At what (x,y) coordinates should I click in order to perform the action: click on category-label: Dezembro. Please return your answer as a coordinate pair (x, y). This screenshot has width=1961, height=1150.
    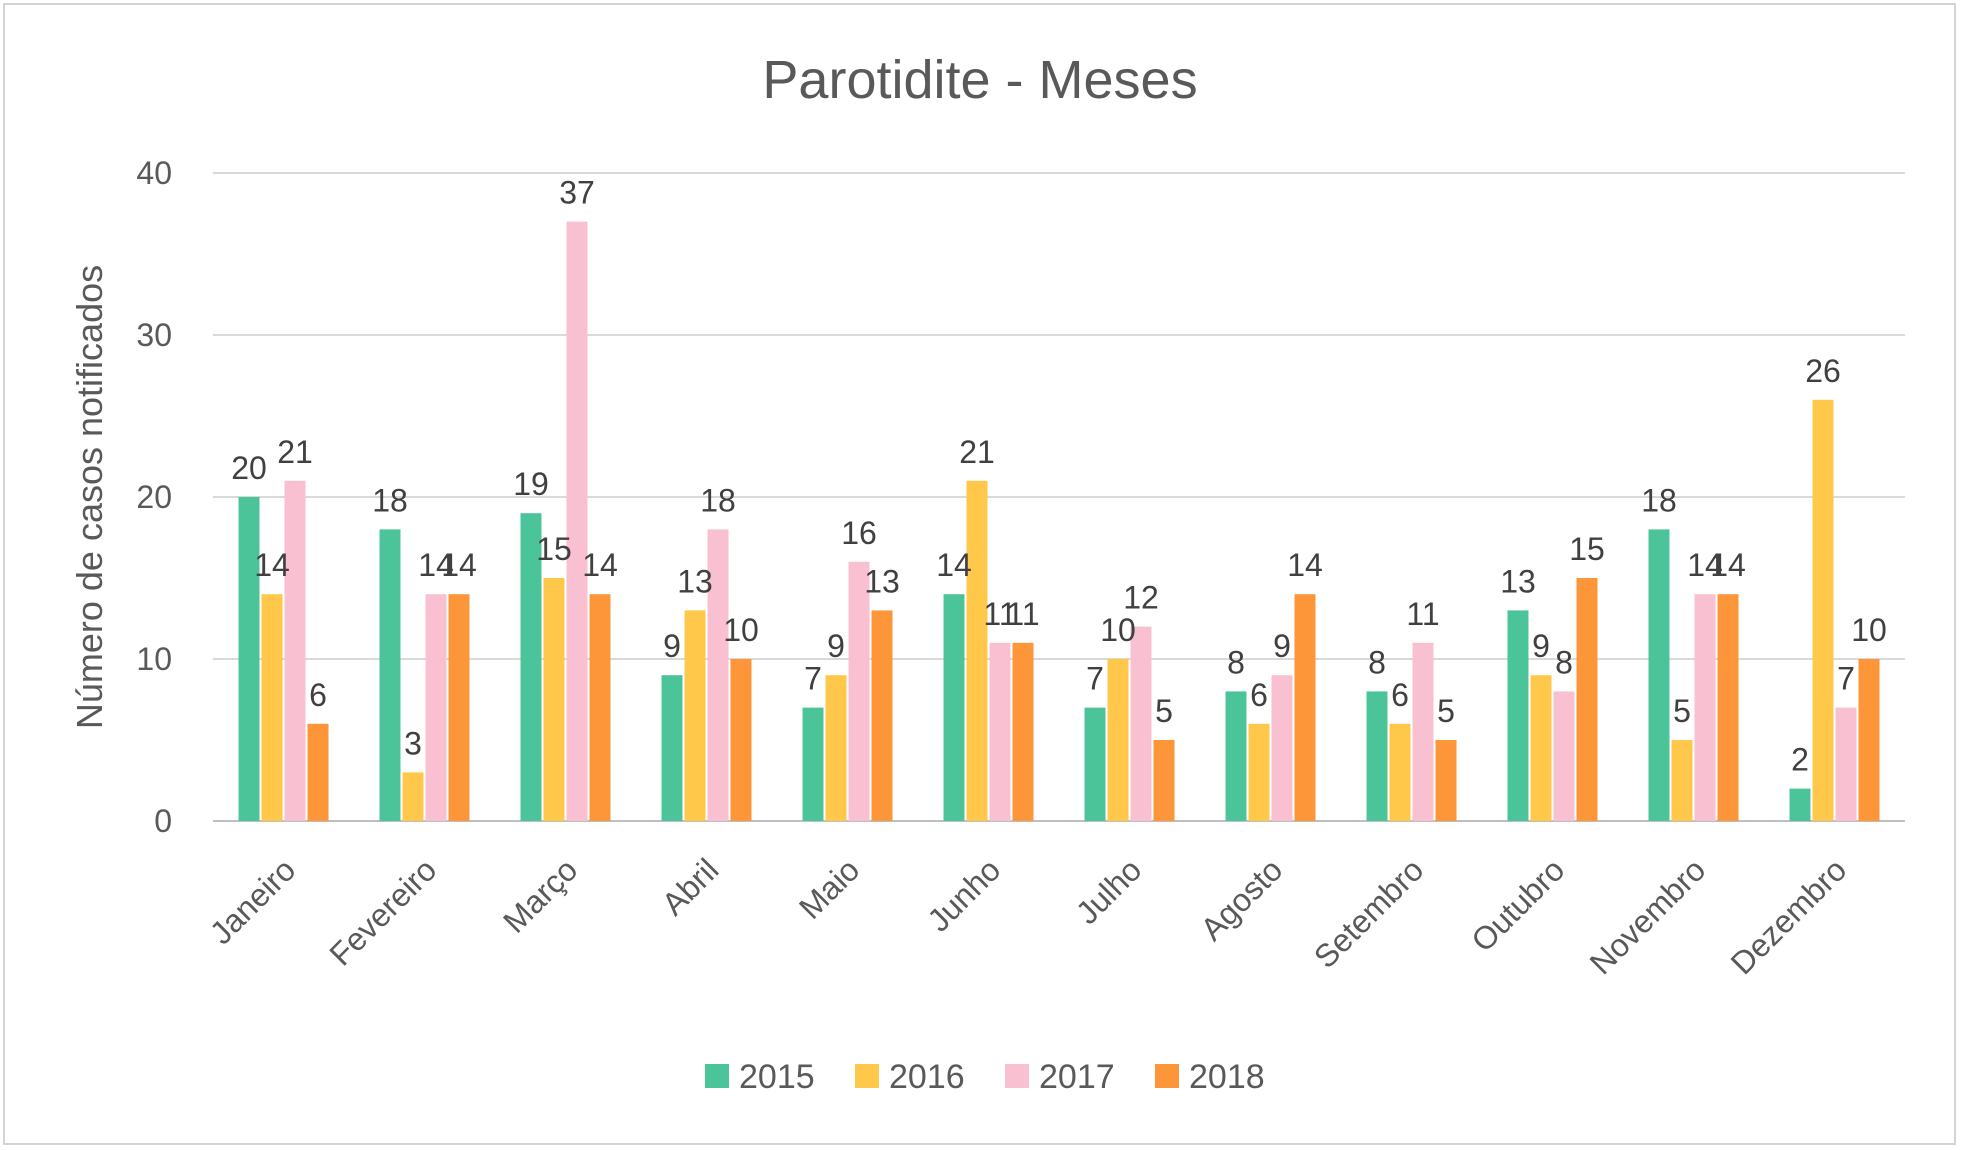
    Looking at the image, I should click on (1789, 916).